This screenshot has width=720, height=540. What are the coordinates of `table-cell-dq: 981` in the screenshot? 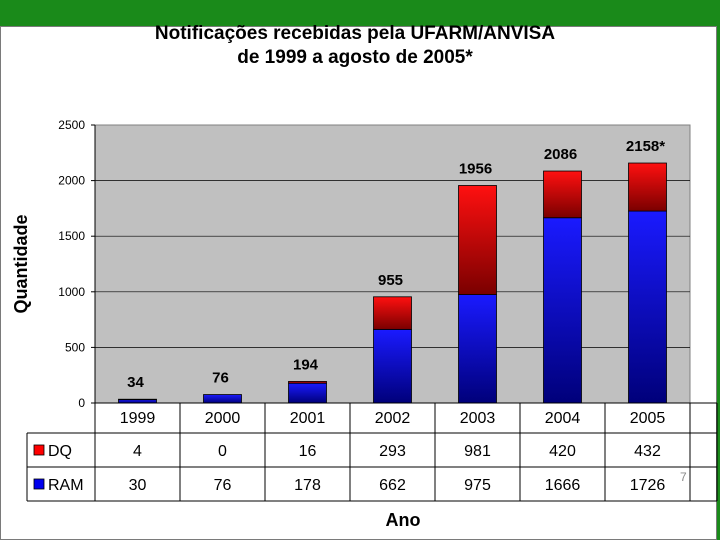 It's located at (477, 451).